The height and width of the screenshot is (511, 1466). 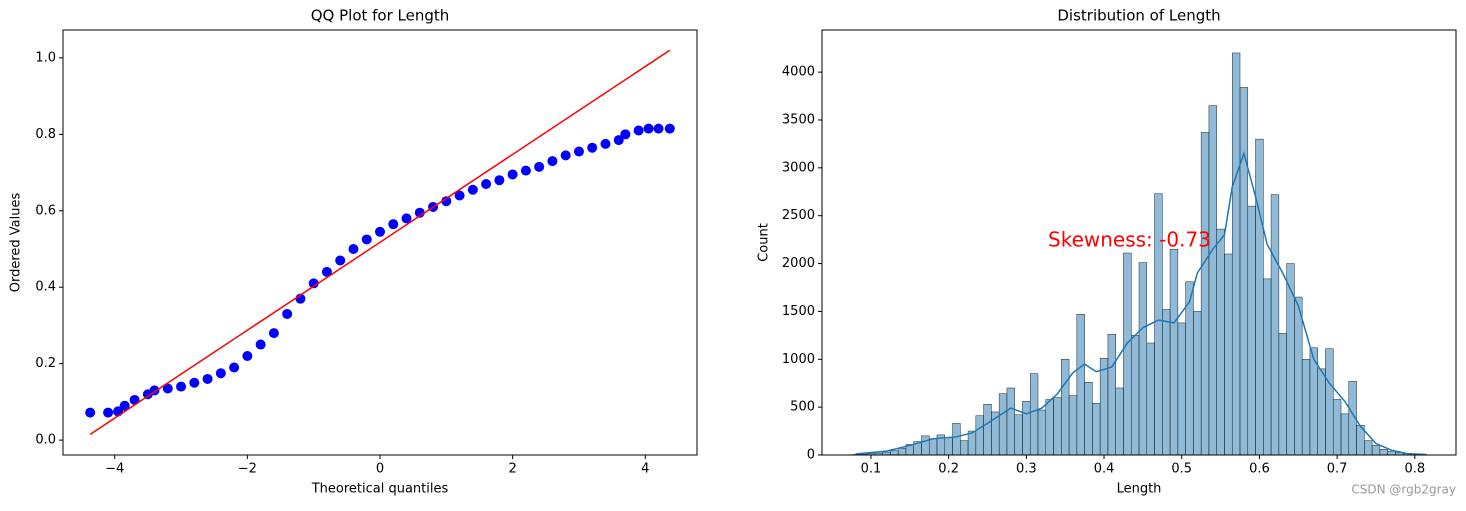 I want to click on annotation: Skewness: -0.73, so click(x=1129, y=240).